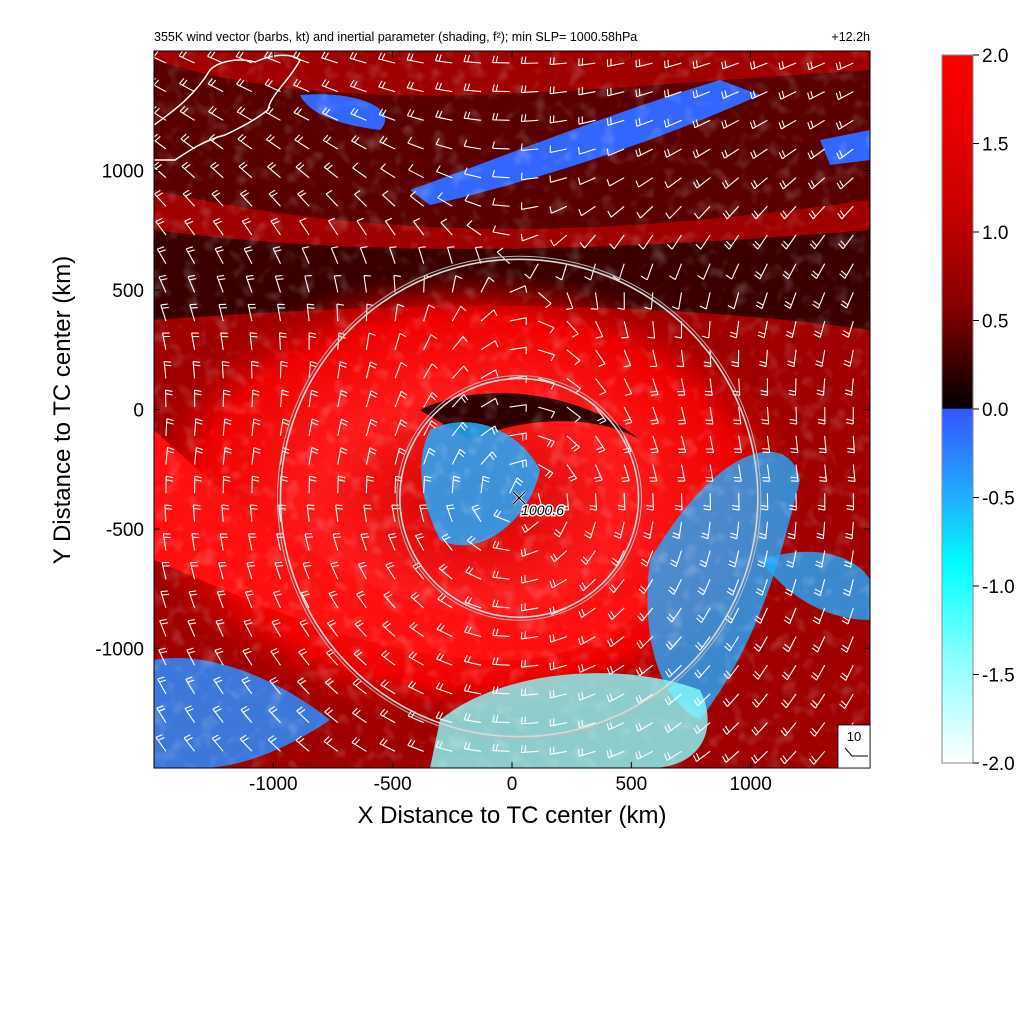 The width and height of the screenshot is (1024, 1024). What do you see at coordinates (119, 650) in the screenshot?
I see `y-tick-label: -1000` at bounding box center [119, 650].